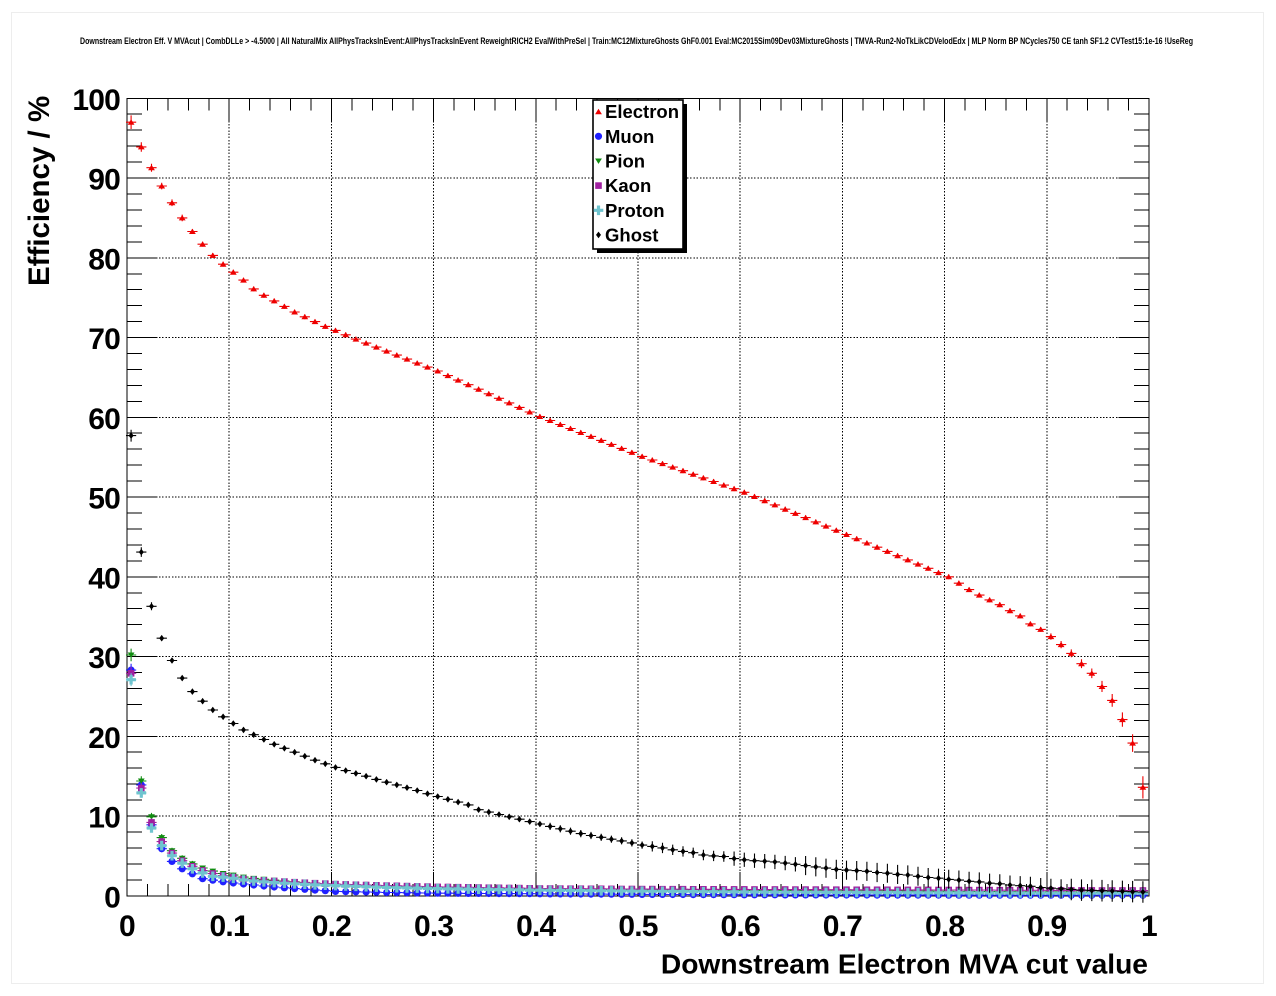 This screenshot has height=996, width=1276. What do you see at coordinates (104, 818) in the screenshot?
I see `svg-text: 10` at bounding box center [104, 818].